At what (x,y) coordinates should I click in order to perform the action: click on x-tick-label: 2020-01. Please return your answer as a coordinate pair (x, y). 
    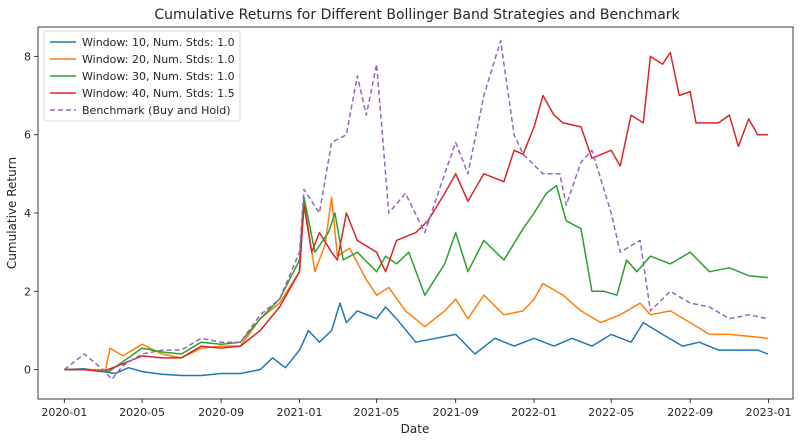
    Looking at the image, I should click on (64, 412).